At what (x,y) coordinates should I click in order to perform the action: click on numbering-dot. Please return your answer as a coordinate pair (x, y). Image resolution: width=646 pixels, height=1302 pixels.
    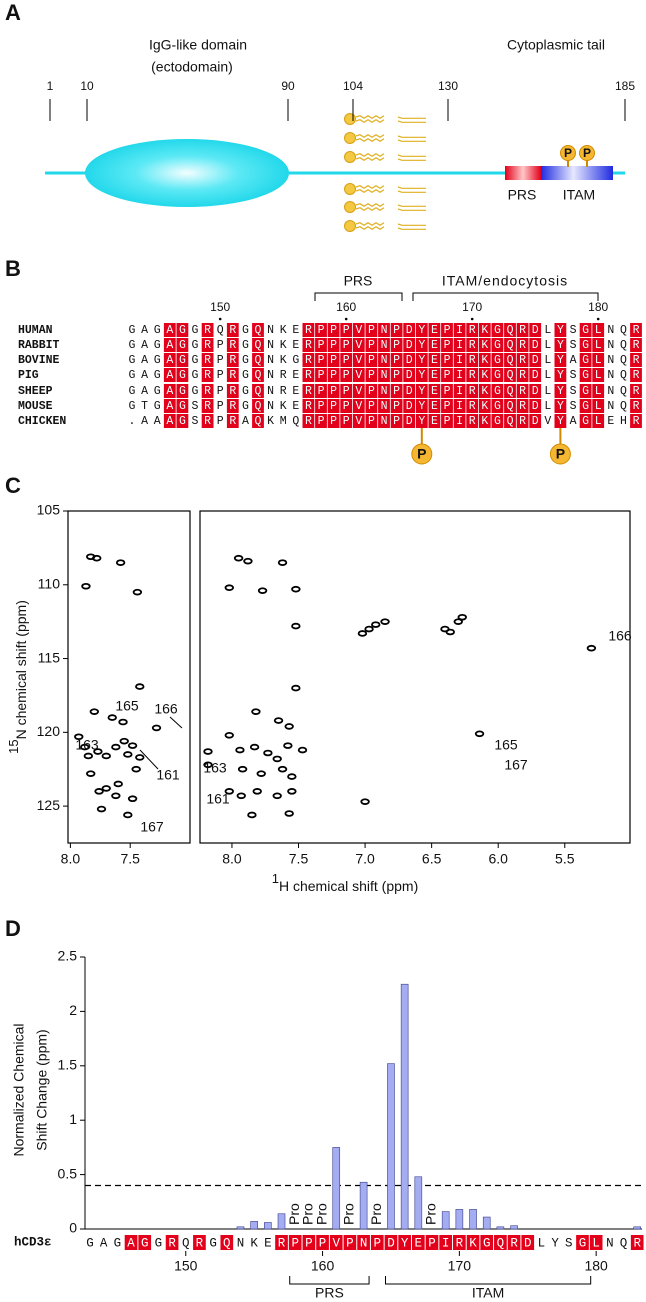
    Looking at the image, I should click on (598, 319).